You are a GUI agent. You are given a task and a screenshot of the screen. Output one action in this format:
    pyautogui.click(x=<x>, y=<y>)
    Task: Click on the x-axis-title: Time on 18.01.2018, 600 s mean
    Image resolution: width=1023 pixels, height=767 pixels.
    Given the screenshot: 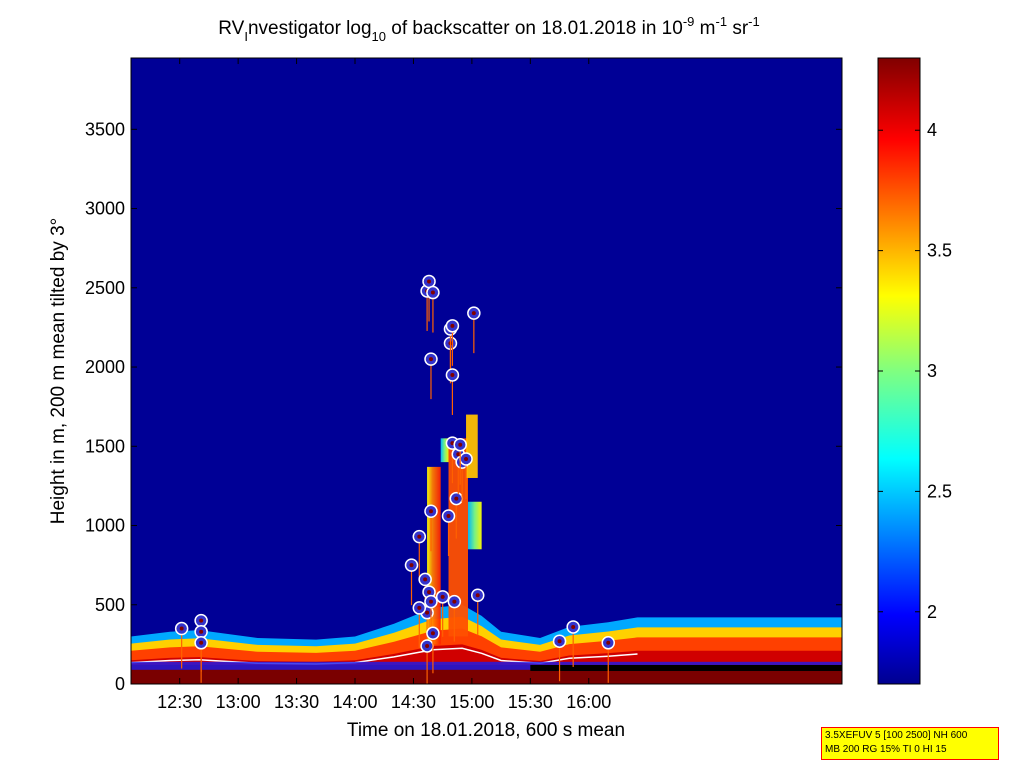 What is the action you would take?
    pyautogui.click(x=486, y=730)
    